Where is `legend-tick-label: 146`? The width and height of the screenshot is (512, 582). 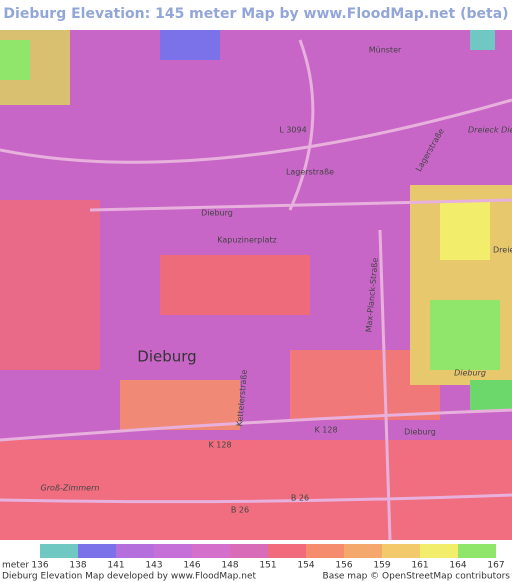
legend-tick-label: 146 is located at coordinates (191, 566).